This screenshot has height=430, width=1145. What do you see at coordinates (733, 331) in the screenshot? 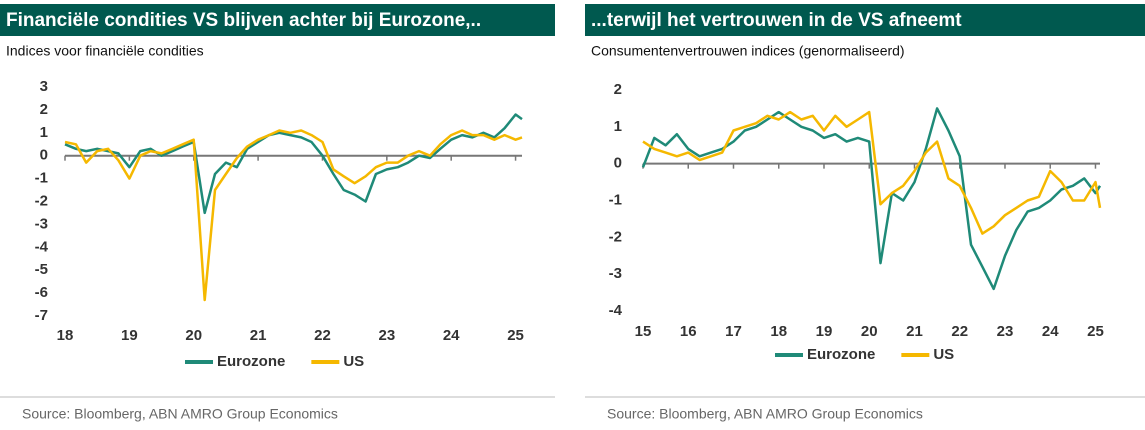
I see `x-tick-label: 17` at bounding box center [733, 331].